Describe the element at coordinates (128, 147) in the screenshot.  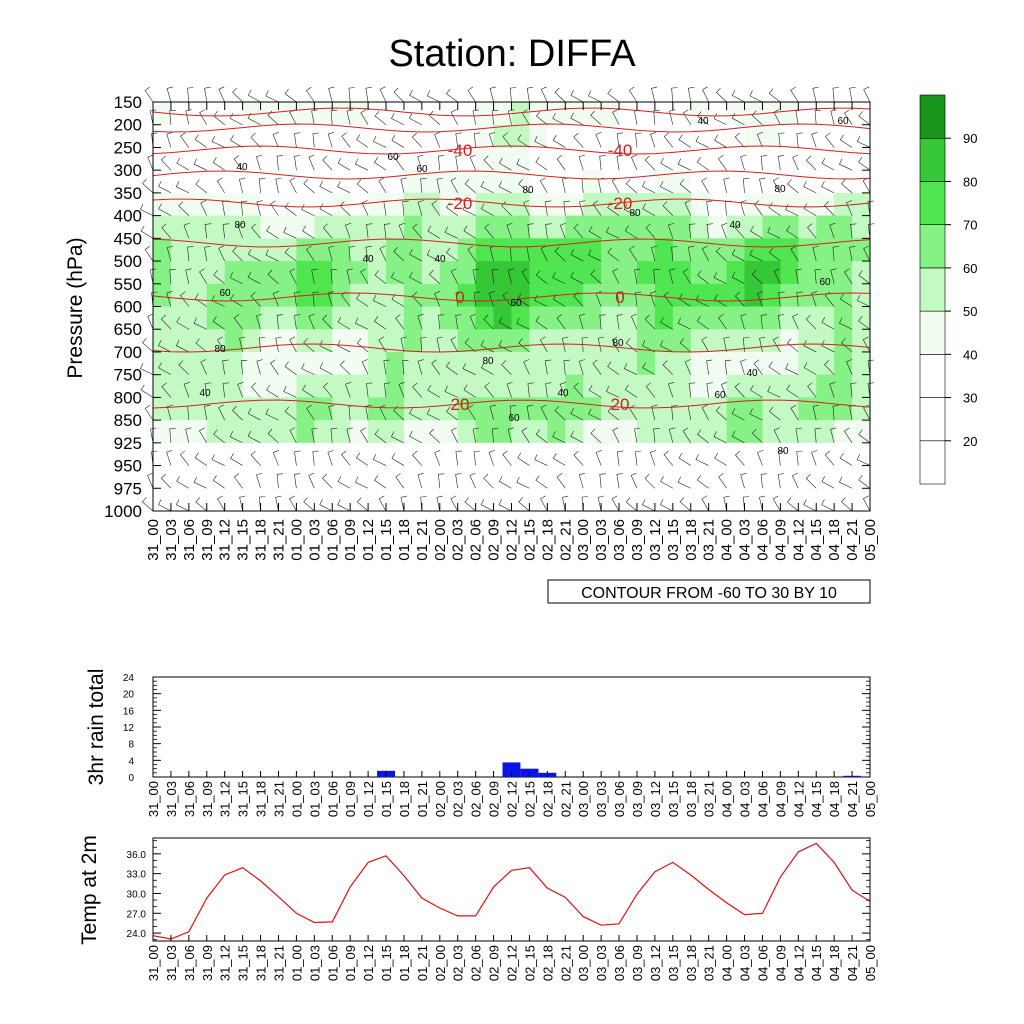
I see `pressure-tick-label: 250` at that location.